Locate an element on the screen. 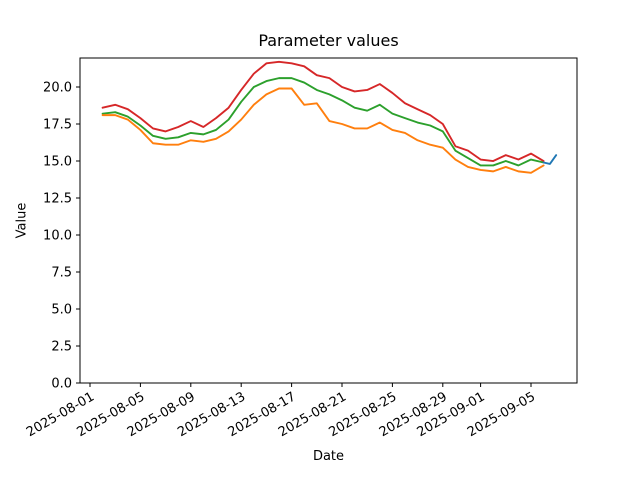  y-tick-label: 12.5 is located at coordinates (57, 199).